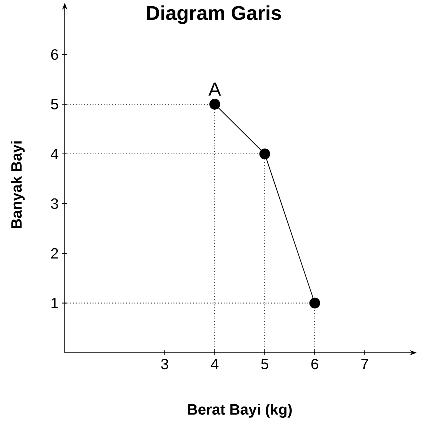 The image size is (428, 425). What do you see at coordinates (365, 364) in the screenshot?
I see `x-tick-label: 7` at bounding box center [365, 364].